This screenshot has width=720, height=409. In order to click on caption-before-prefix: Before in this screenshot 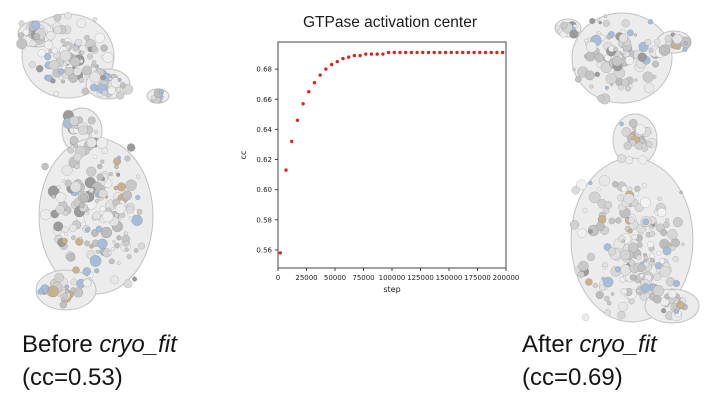, I will do `click(61, 344)`.